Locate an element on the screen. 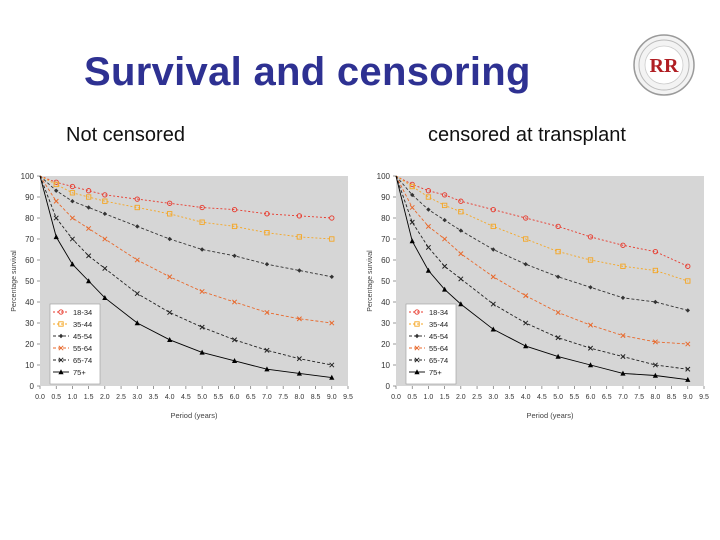 The image size is (720, 540). legend-label: 75+ is located at coordinates (79, 372).